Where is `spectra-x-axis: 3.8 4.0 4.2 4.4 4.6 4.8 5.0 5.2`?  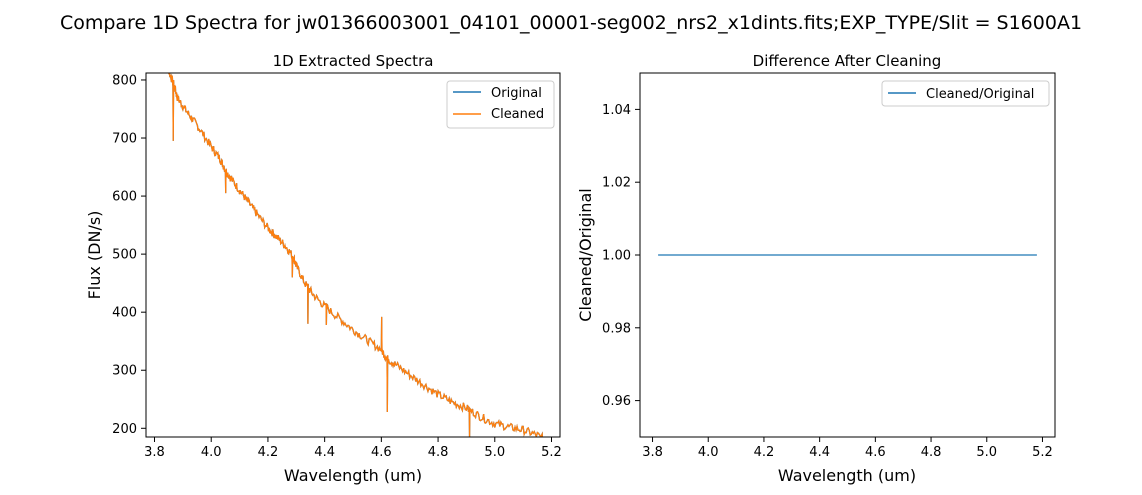 spectra-x-axis: 3.8 4.0 4.2 4.4 4.6 4.8 5.0 5.2 is located at coordinates (353, 448).